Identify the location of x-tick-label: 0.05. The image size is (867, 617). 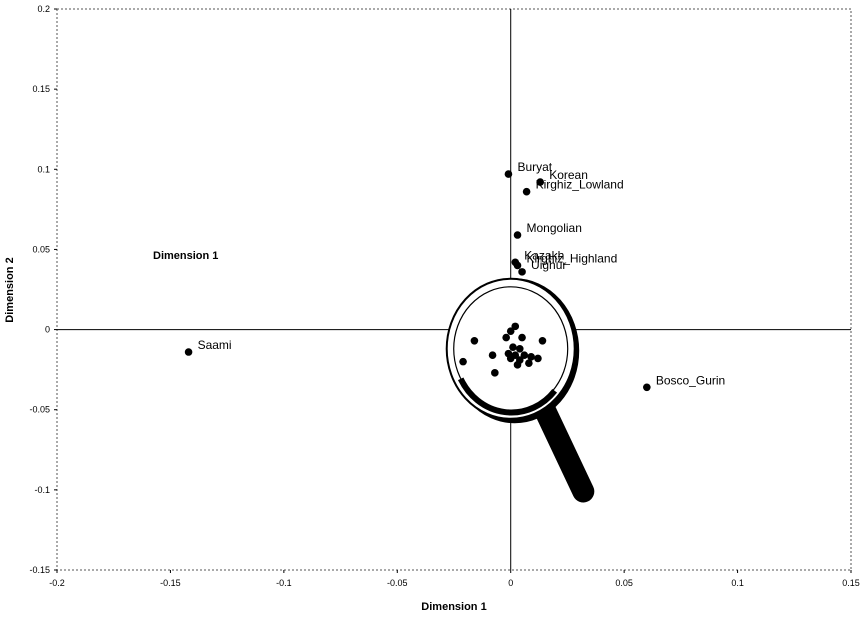
(624, 583).